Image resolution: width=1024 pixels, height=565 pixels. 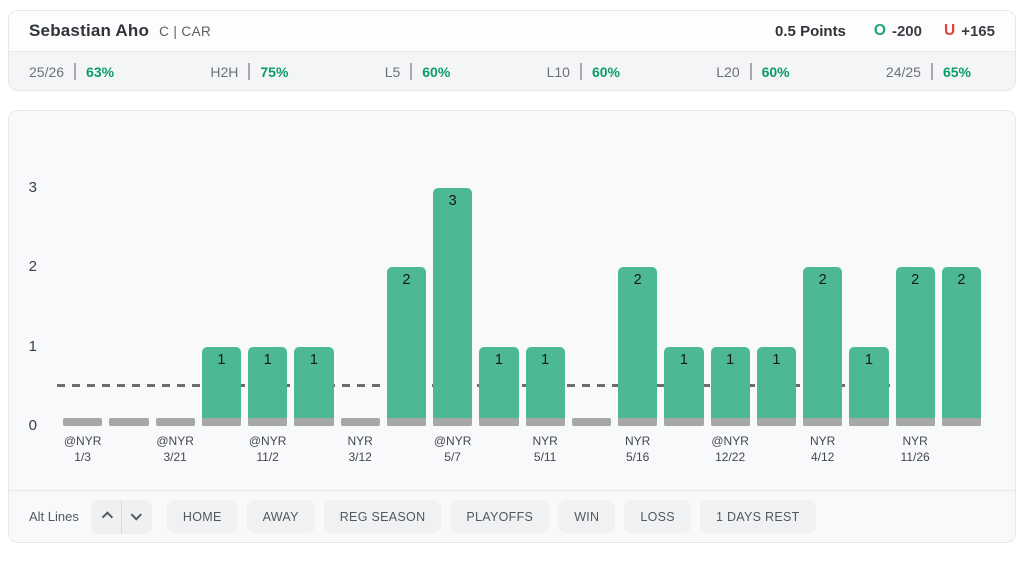 I want to click on stat-value: 60%, so click(x=605, y=71).